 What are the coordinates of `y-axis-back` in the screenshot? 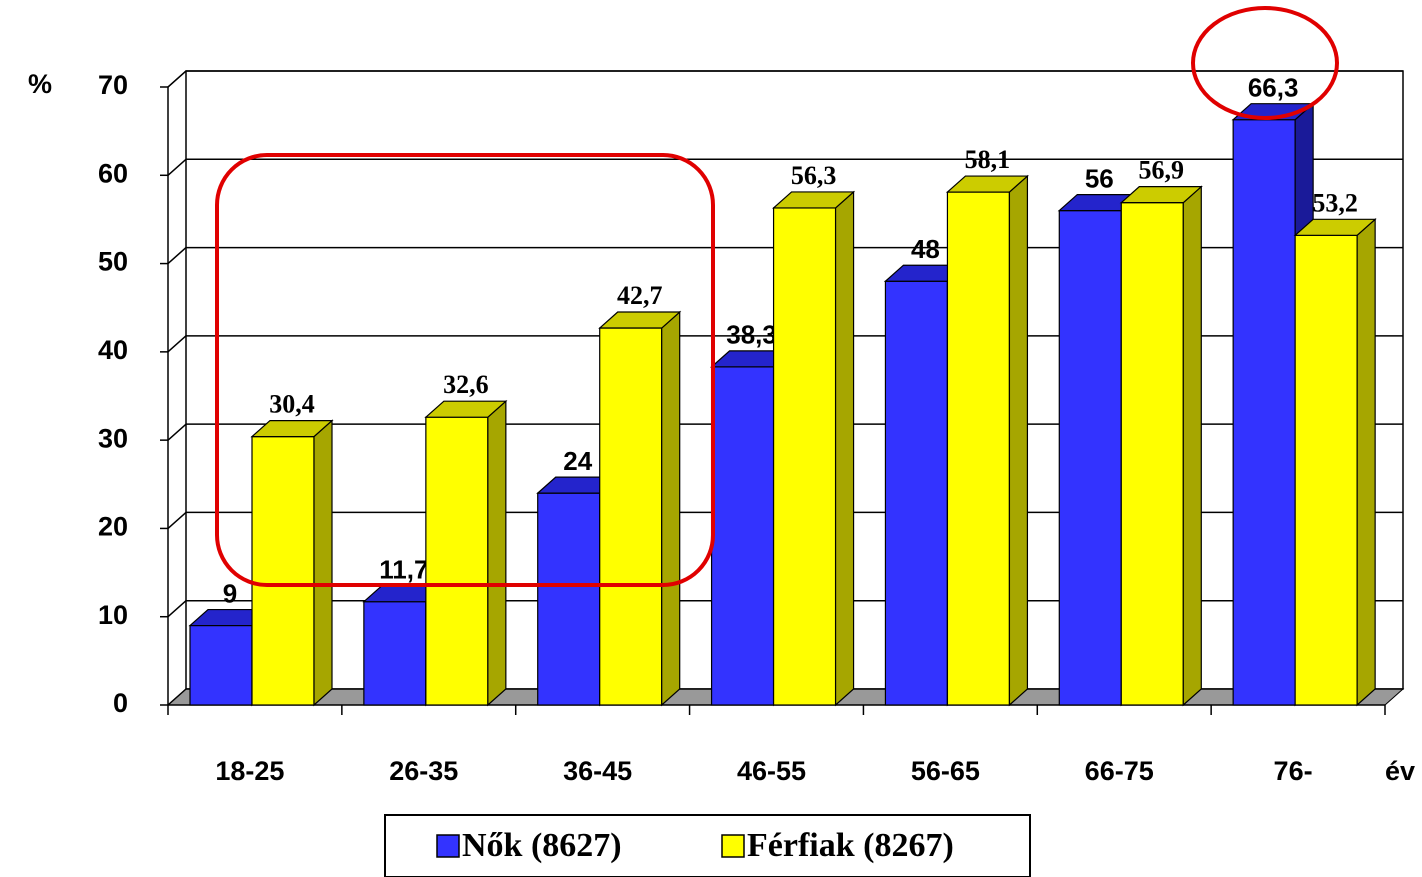 It's located at (177, 79).